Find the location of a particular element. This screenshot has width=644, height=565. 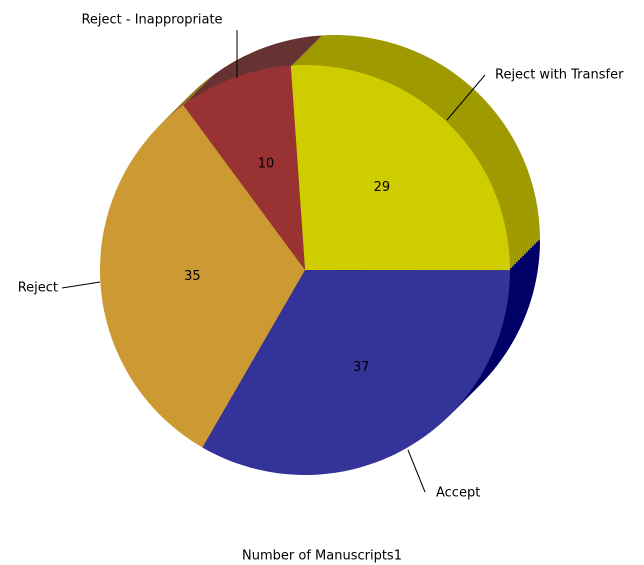

value-label: 10 is located at coordinates (266, 164).